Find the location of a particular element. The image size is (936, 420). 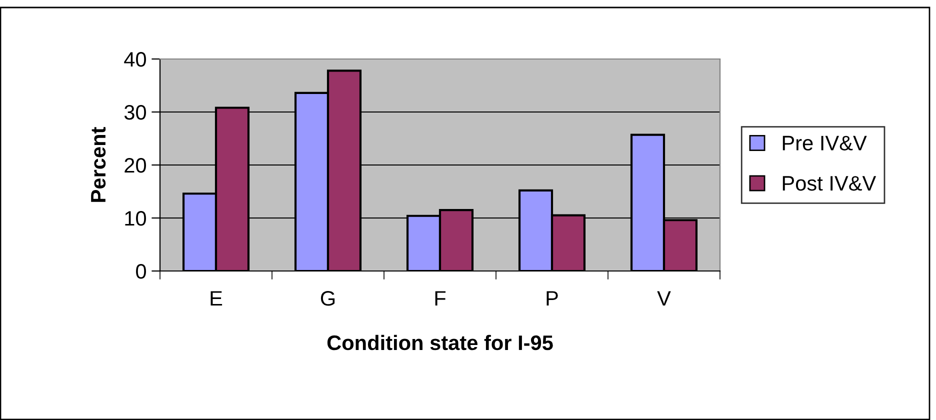

x-tick-label: V is located at coordinates (664, 298).